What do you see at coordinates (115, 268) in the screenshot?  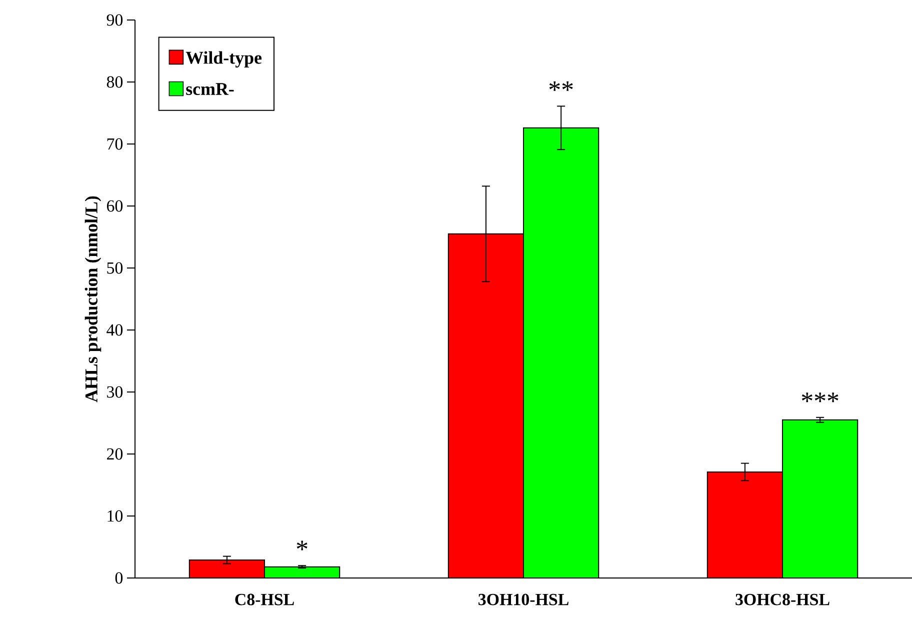 I see `y-tick-label: 50` at bounding box center [115, 268].